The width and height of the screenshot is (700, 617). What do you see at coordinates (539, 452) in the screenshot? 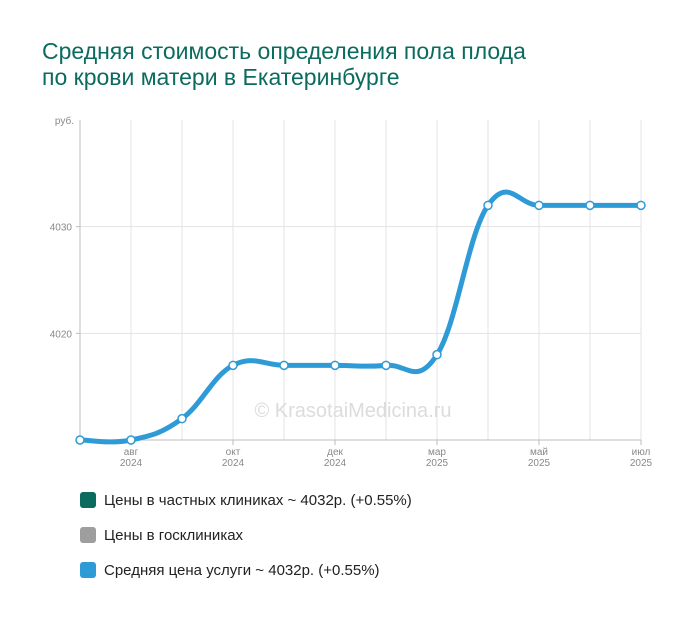
I see `x-tick-label-month: май` at bounding box center [539, 452].